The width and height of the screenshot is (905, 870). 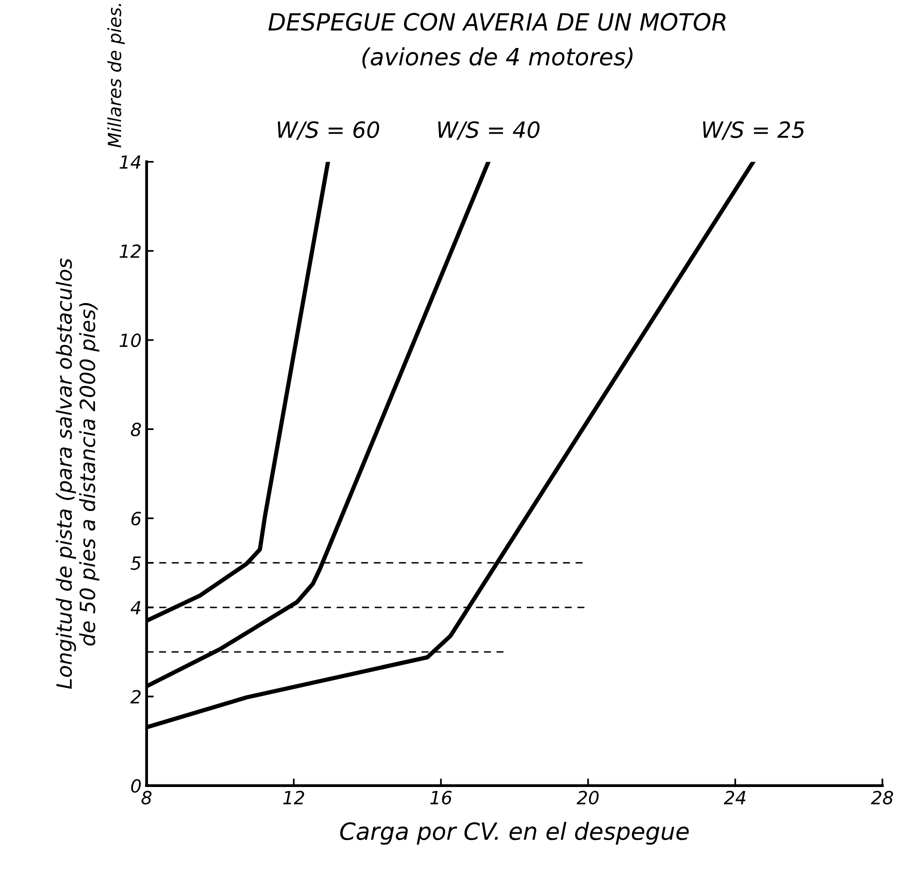 I want to click on y-tick-label: 6, so click(x=136, y=519).